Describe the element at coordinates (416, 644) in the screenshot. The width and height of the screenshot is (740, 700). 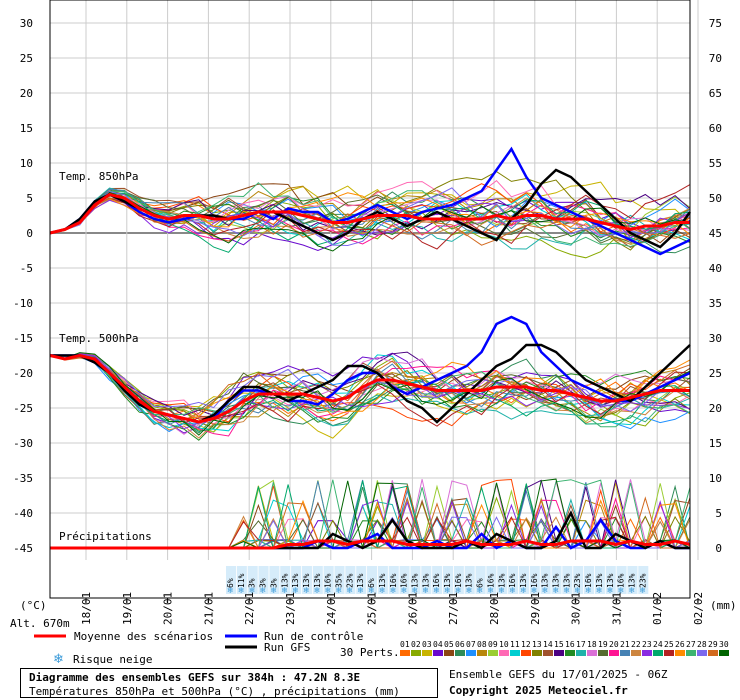
I see `perturbation-number: 02` at that location.